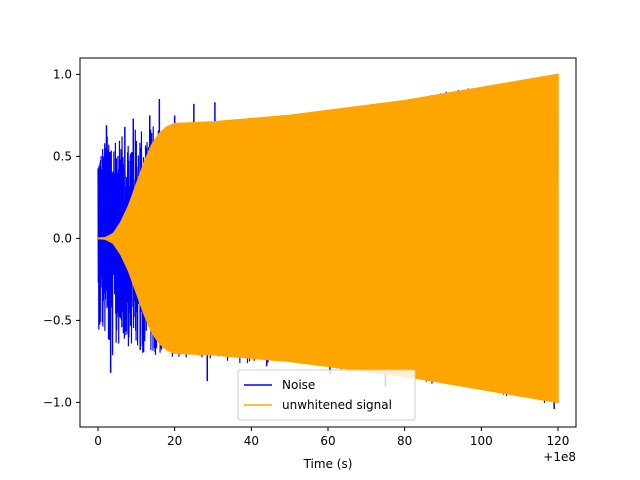  Describe the element at coordinates (559, 457) in the screenshot. I see `x-axis-offset-label: +1e8` at that location.